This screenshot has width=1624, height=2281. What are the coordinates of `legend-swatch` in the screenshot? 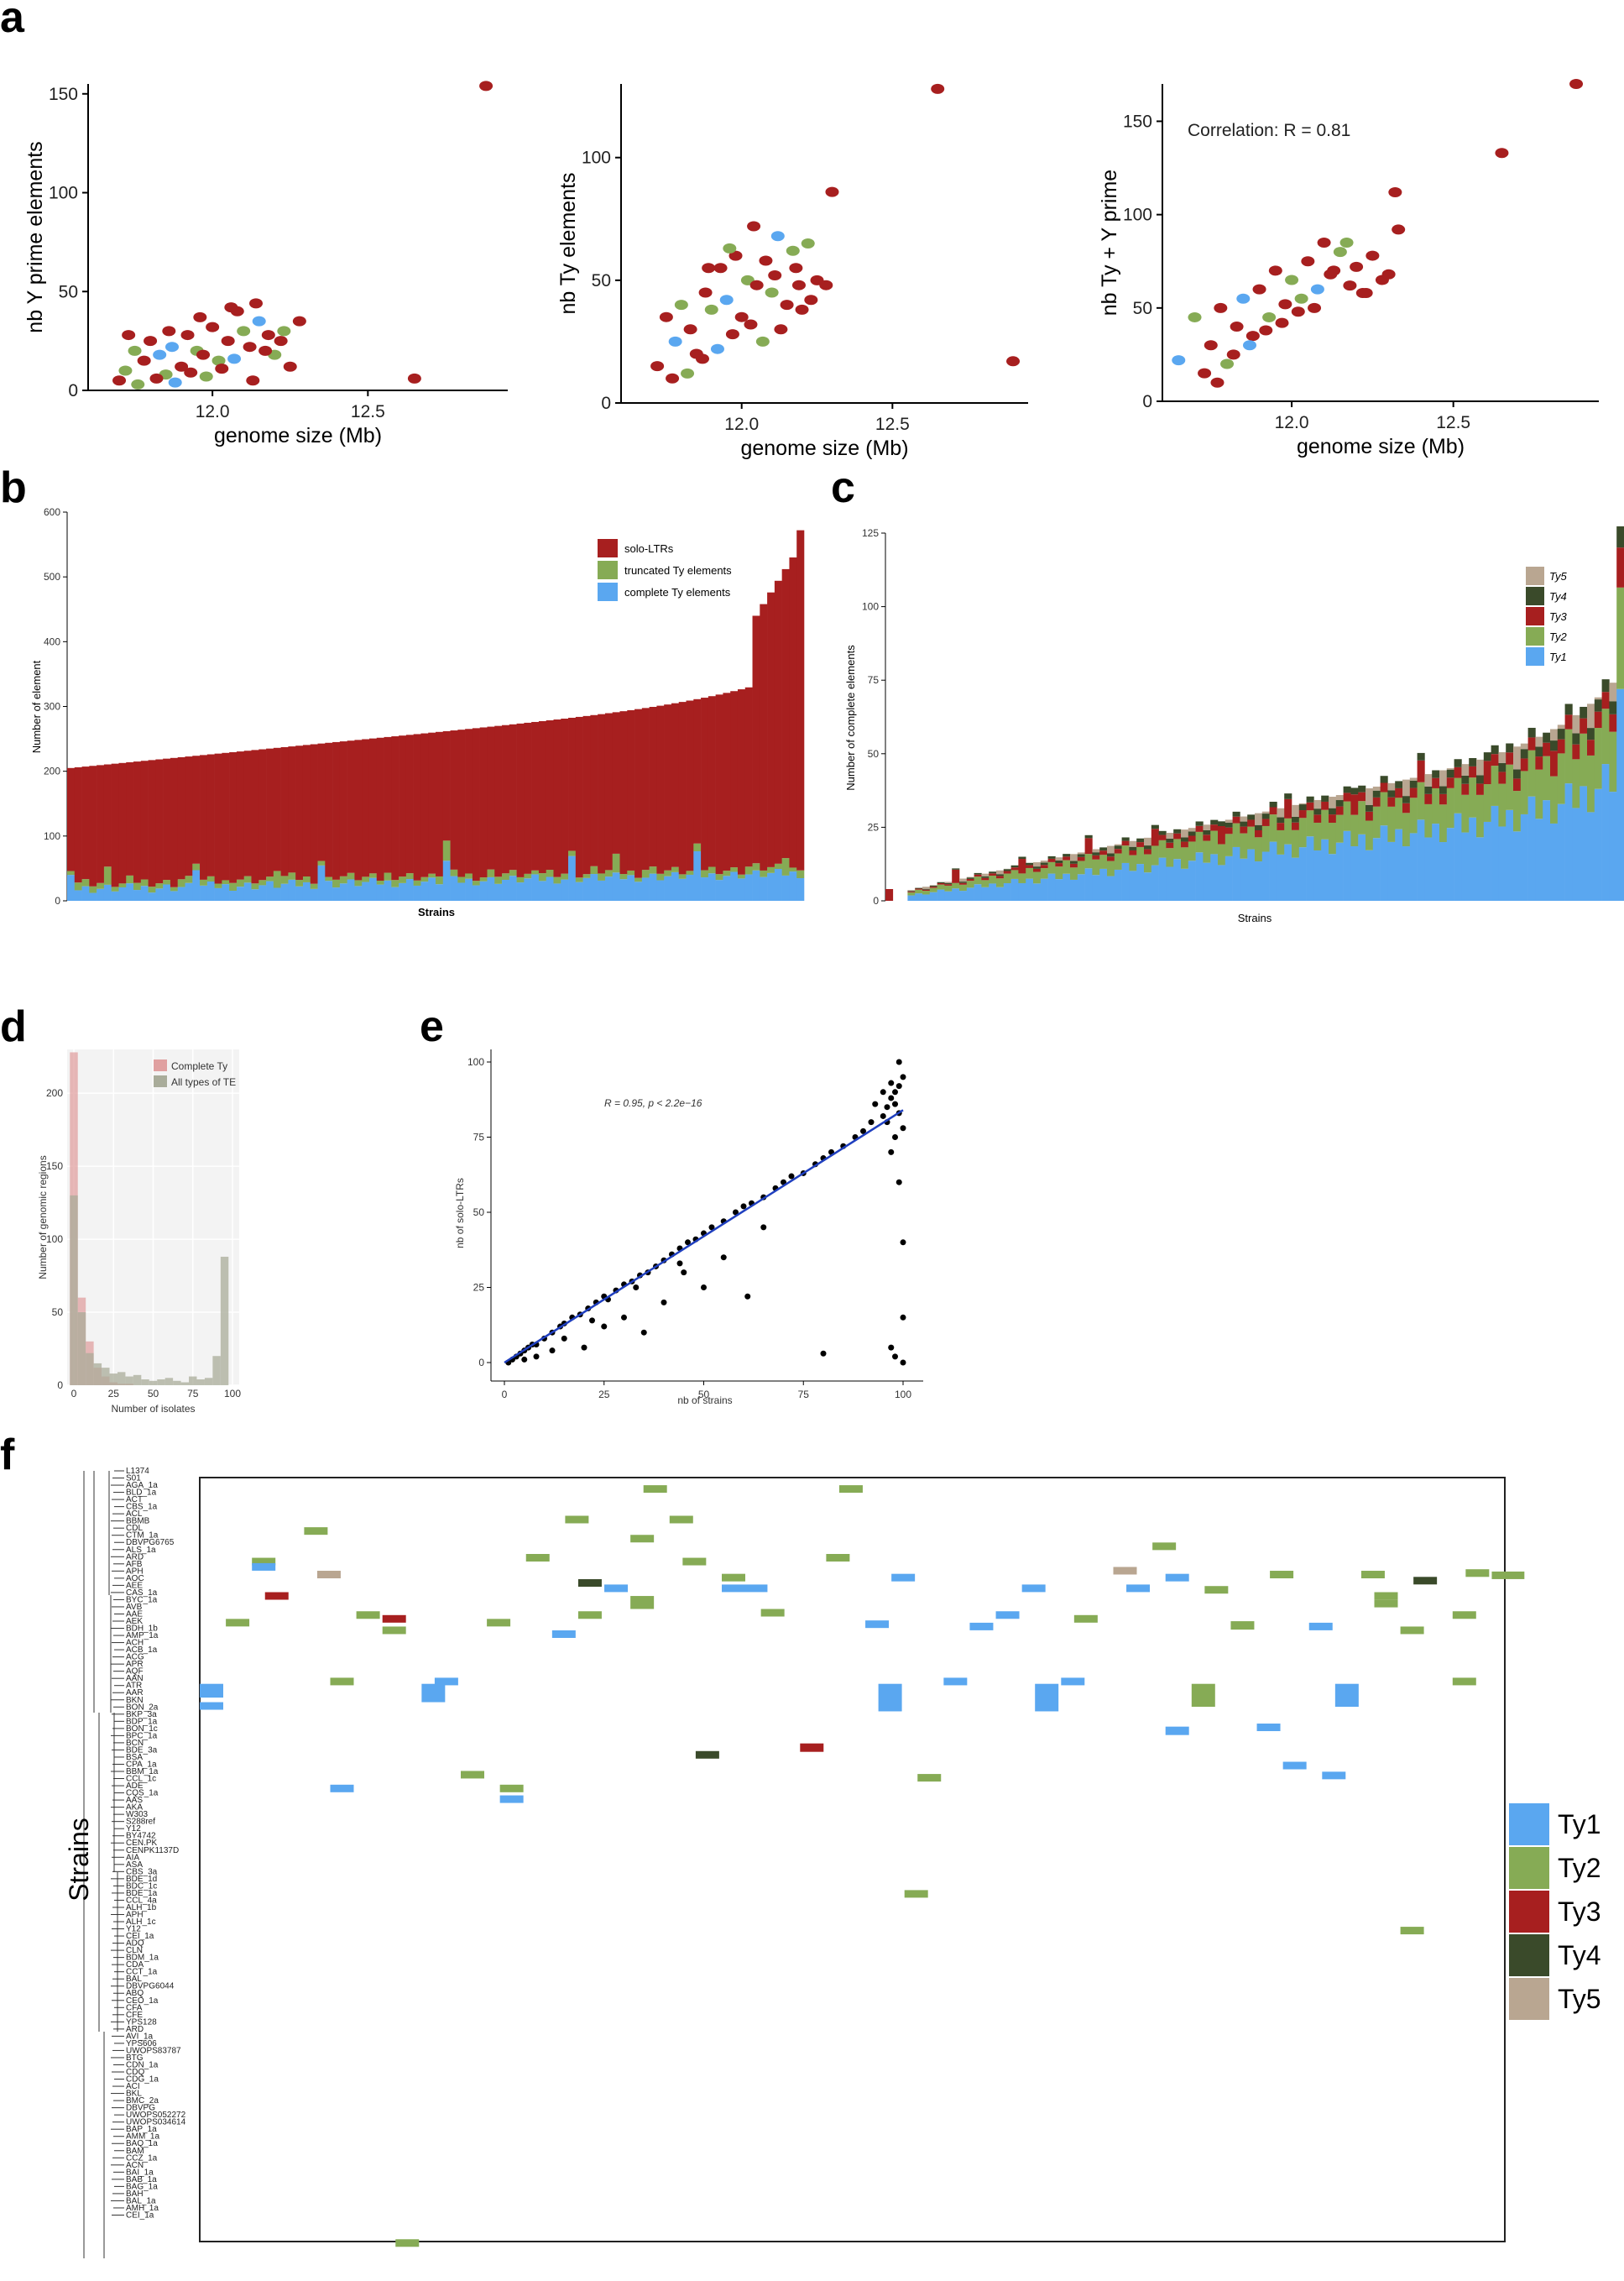 It's located at (1535, 576).